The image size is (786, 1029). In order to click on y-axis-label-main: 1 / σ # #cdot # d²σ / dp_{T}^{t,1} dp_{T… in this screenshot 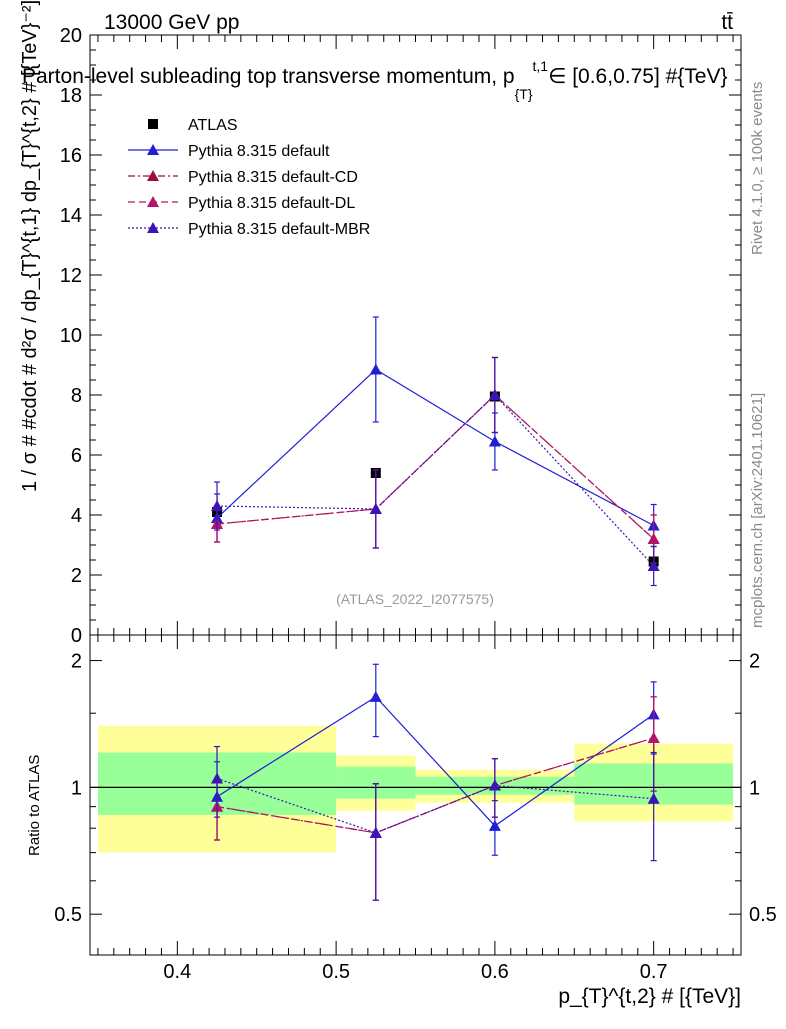, I will do `click(30, 246)`.